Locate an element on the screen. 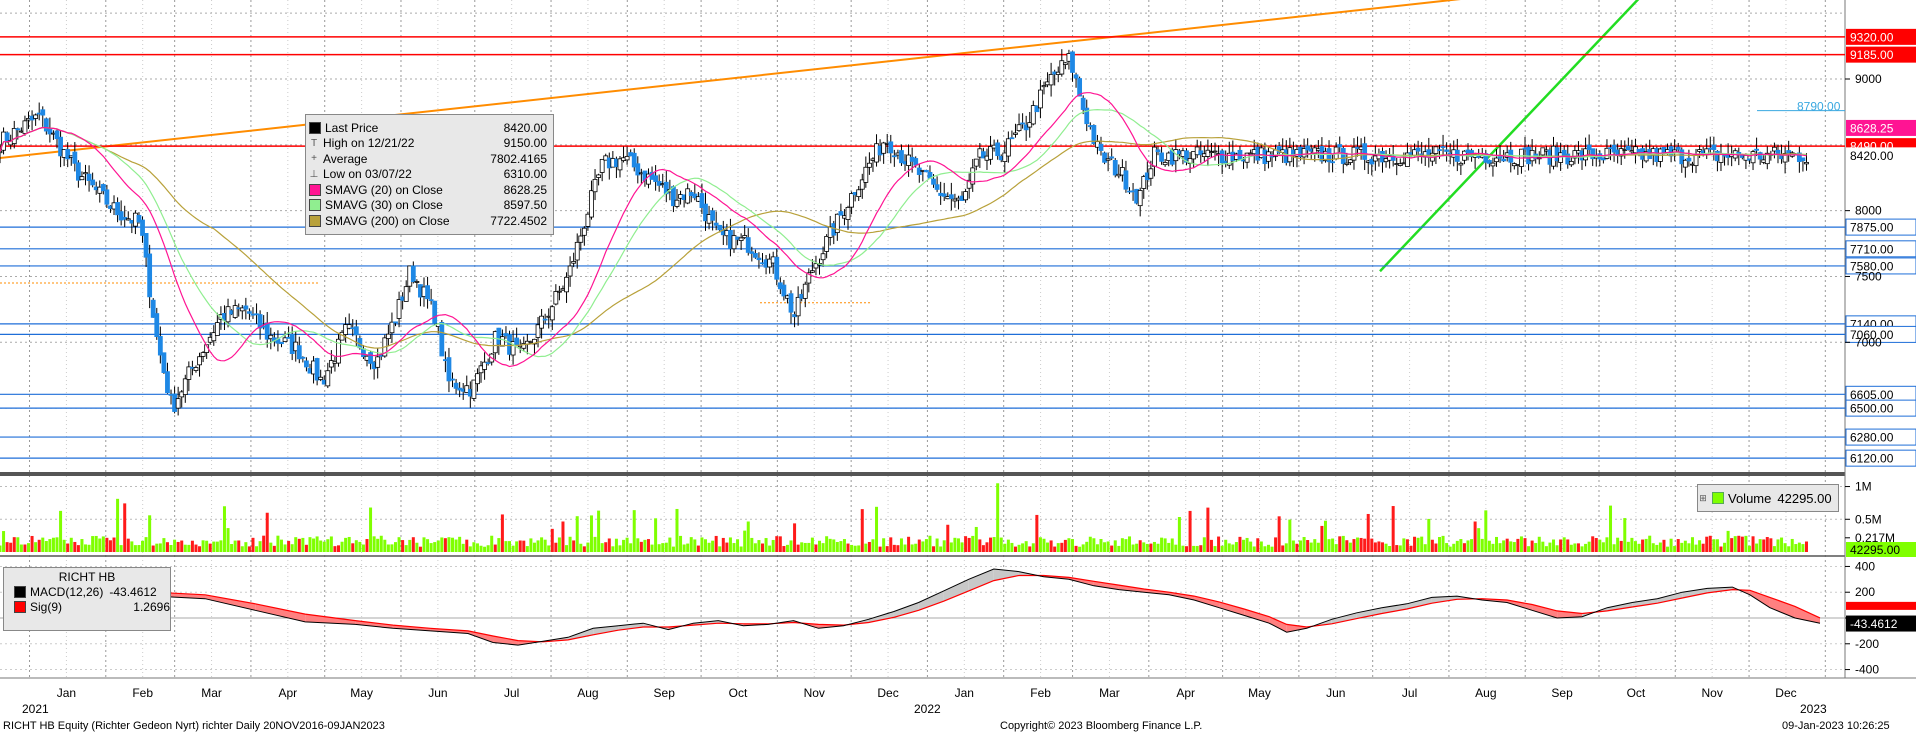 This screenshot has height=736, width=1916. level-tag-label: 9185.00 is located at coordinates (1872, 55).